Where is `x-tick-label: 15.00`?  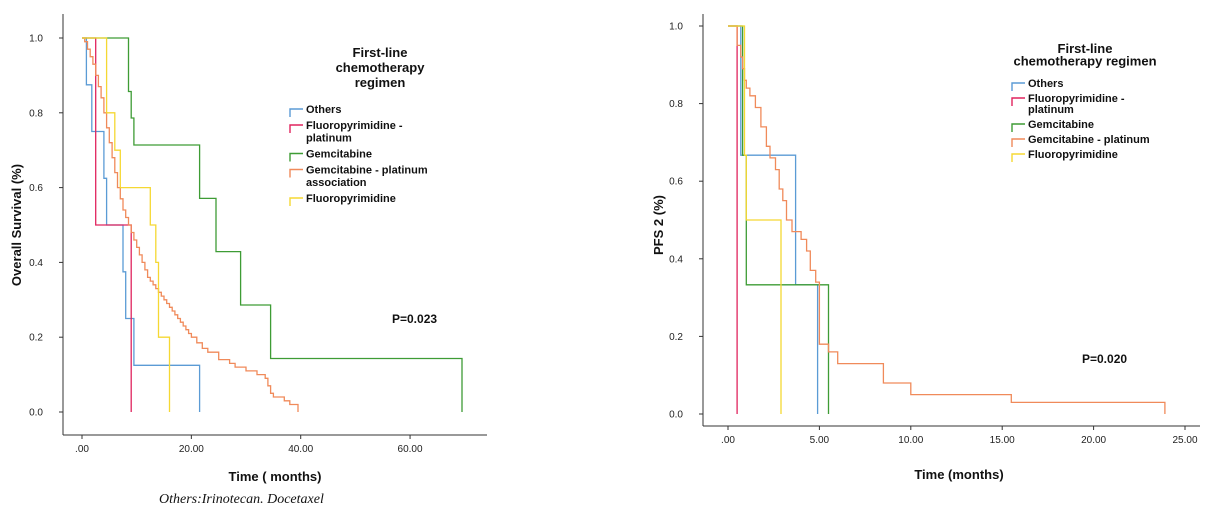 x-tick-label: 15.00 is located at coordinates (1002, 440).